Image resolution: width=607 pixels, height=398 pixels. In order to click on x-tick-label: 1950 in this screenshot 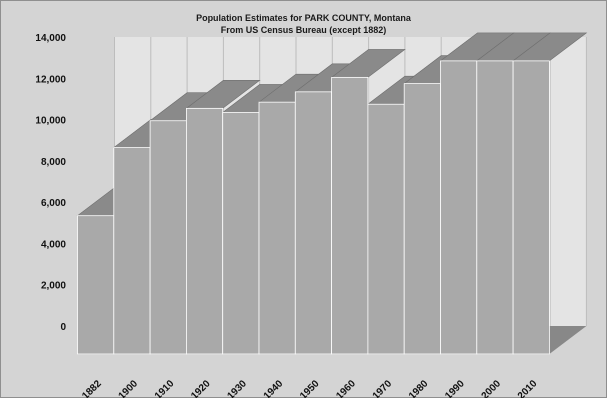, I will do `click(310, 388)`.